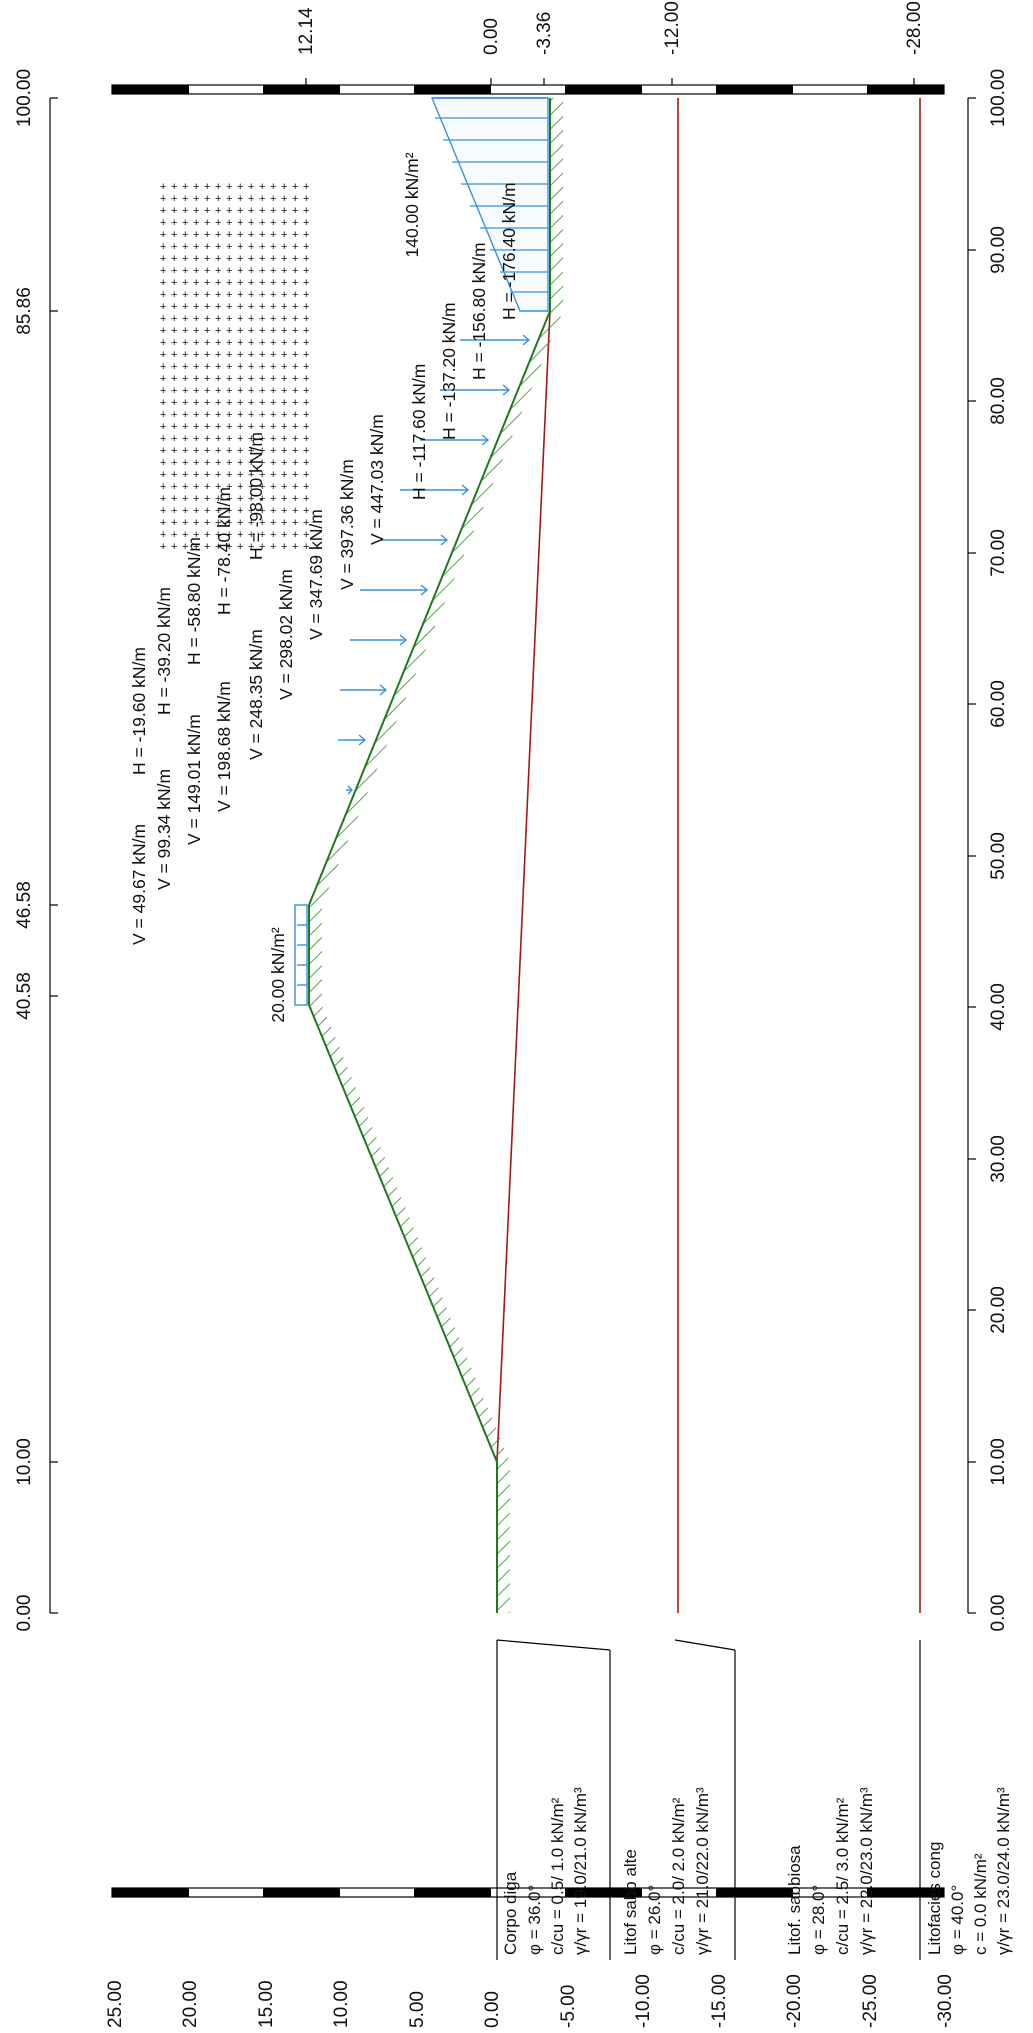 This screenshot has height=2033, width=1033. What do you see at coordinates (412, 204) in the screenshot?
I see `upstream-load-label: 140.00 kN/m²` at bounding box center [412, 204].